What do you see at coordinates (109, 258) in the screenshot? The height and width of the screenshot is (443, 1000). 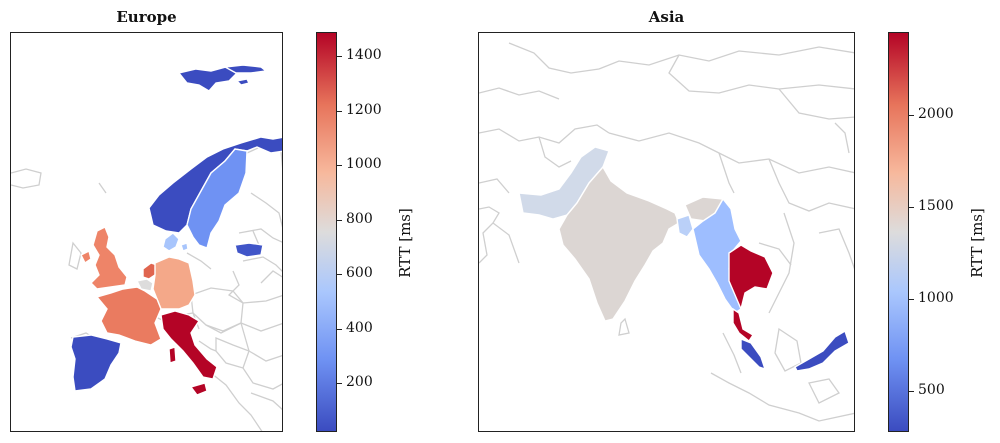 I see `country-uk` at bounding box center [109, 258].